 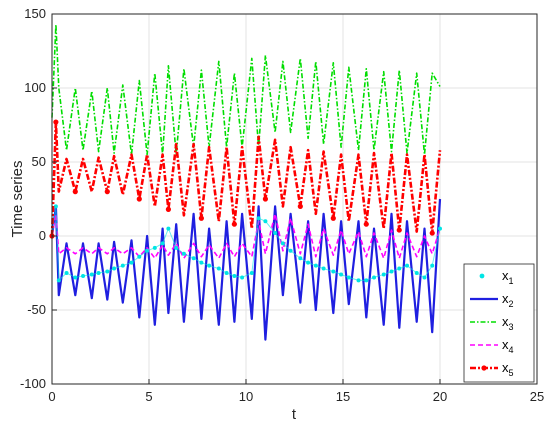 What do you see at coordinates (148, 396) in the screenshot?
I see `x-tick-label: 5` at bounding box center [148, 396].